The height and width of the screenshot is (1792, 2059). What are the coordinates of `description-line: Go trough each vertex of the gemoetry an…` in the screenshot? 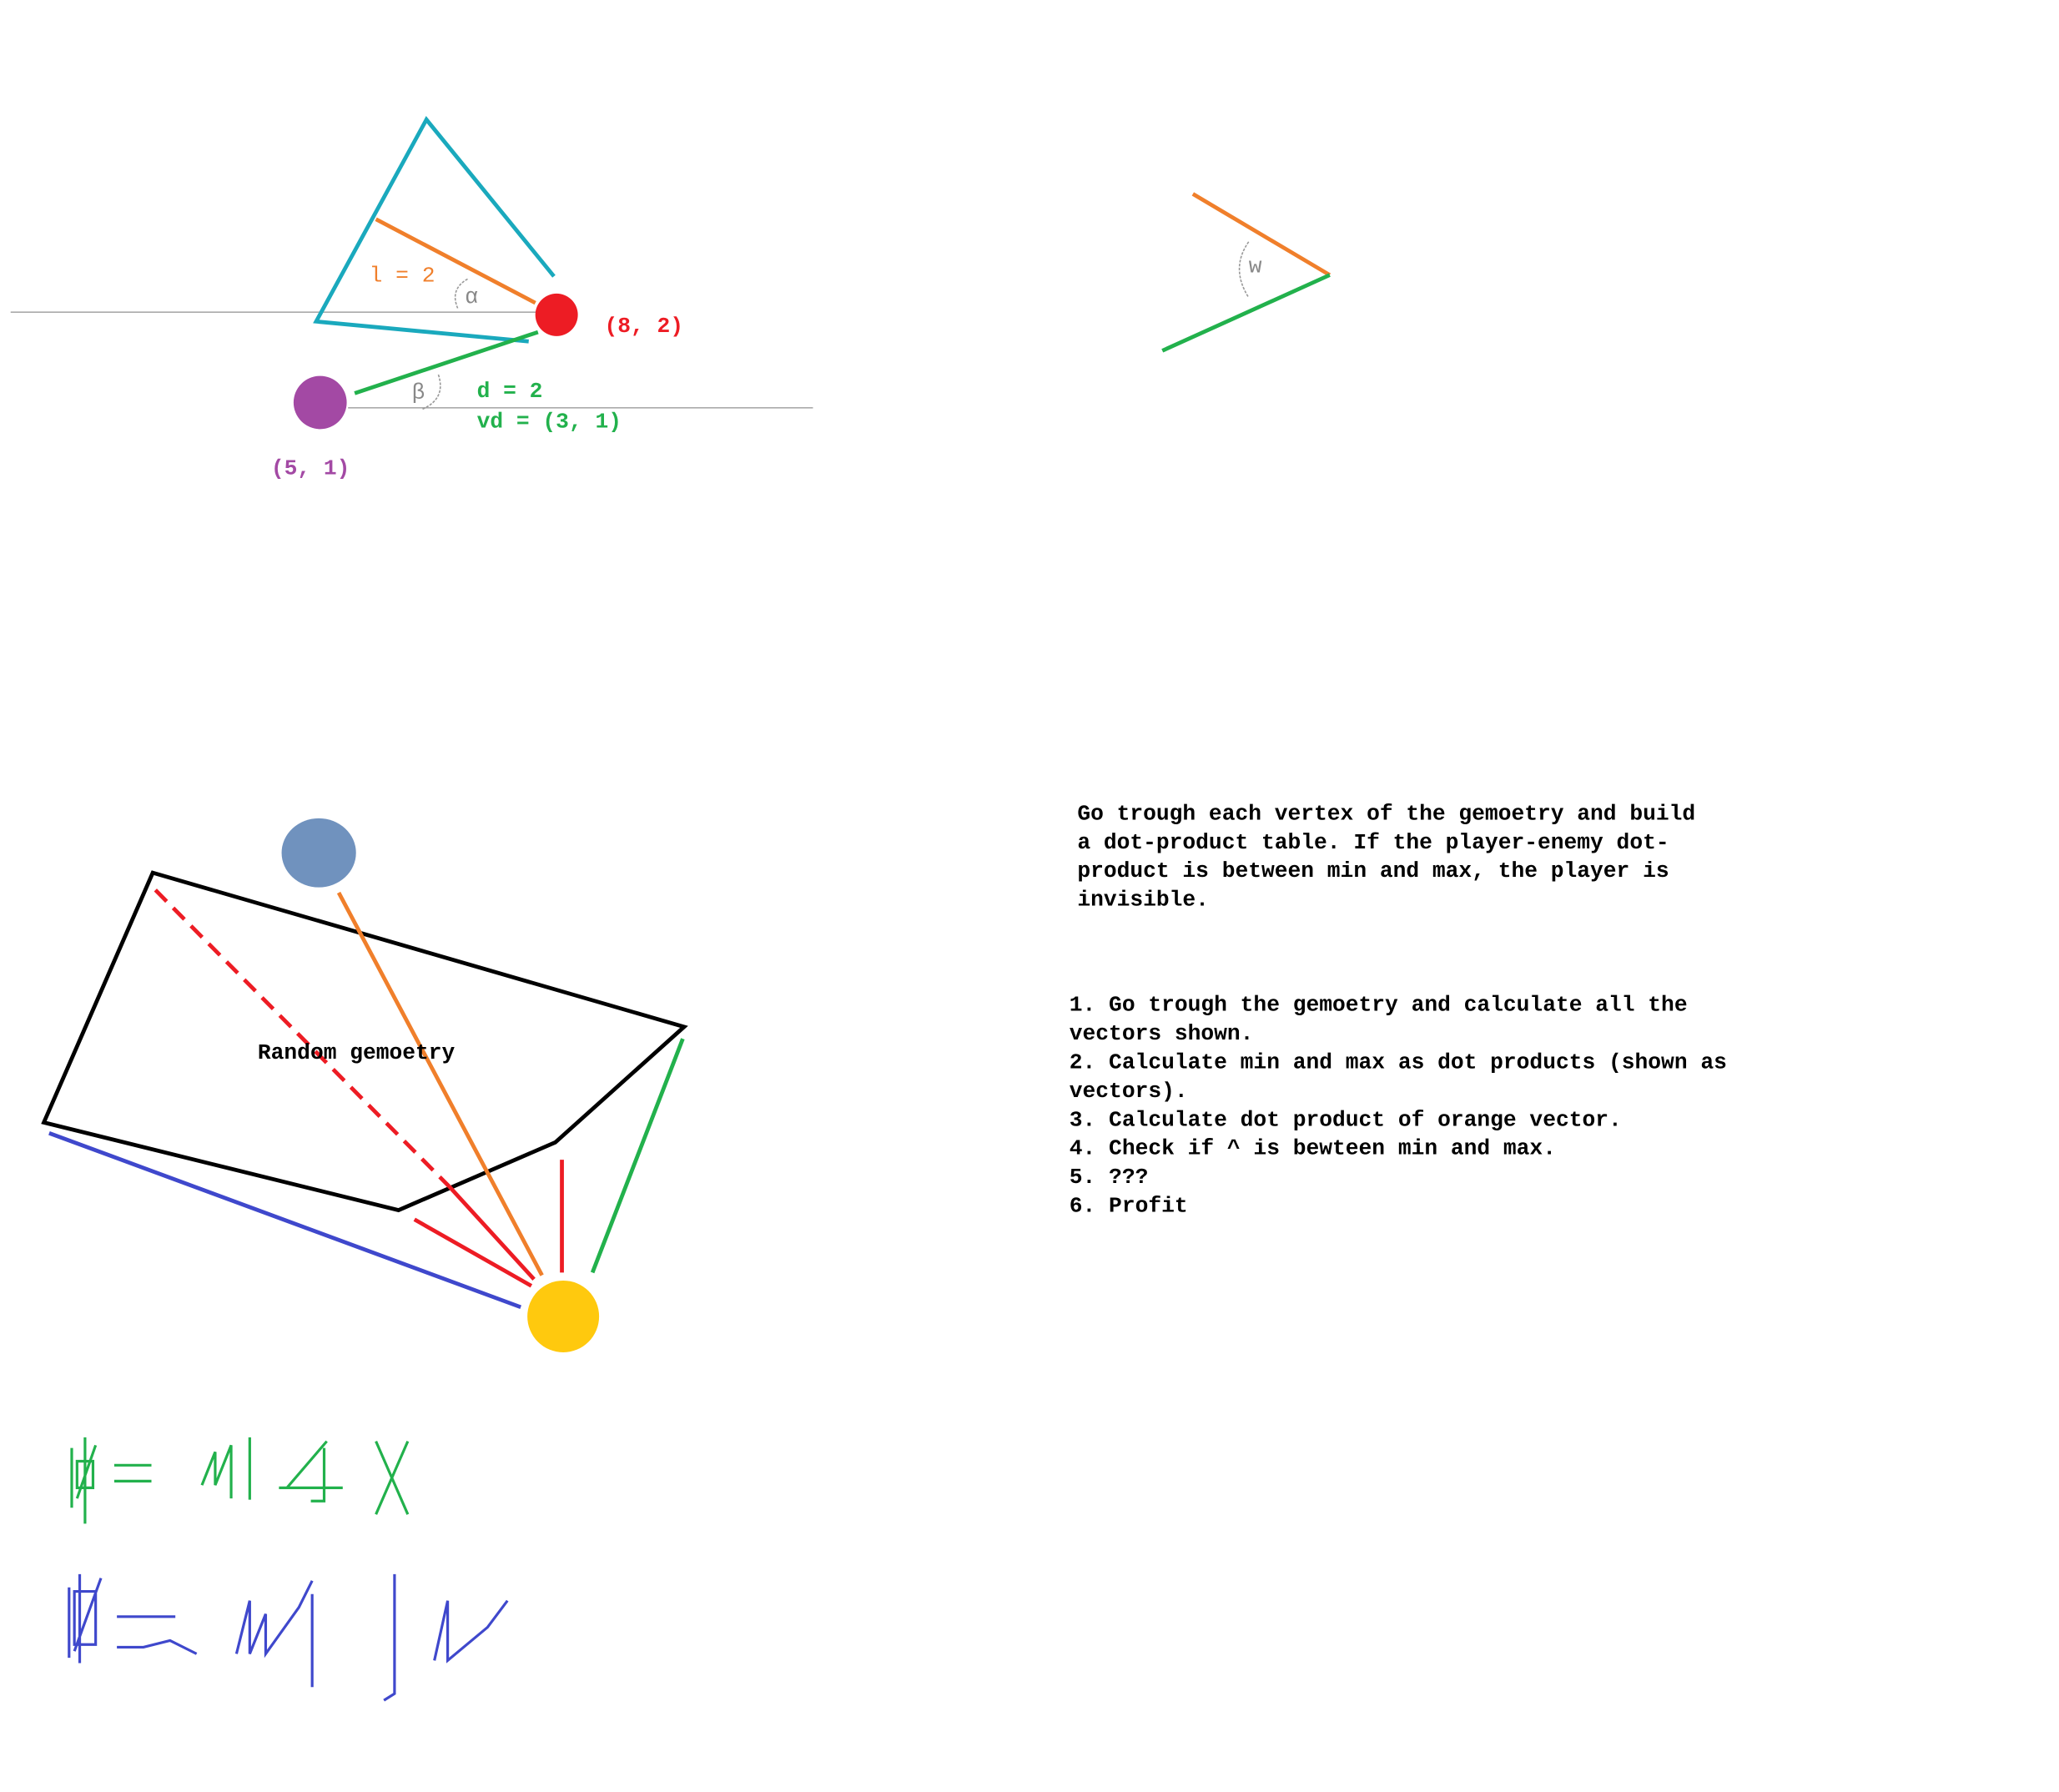 It's located at (1386, 813).